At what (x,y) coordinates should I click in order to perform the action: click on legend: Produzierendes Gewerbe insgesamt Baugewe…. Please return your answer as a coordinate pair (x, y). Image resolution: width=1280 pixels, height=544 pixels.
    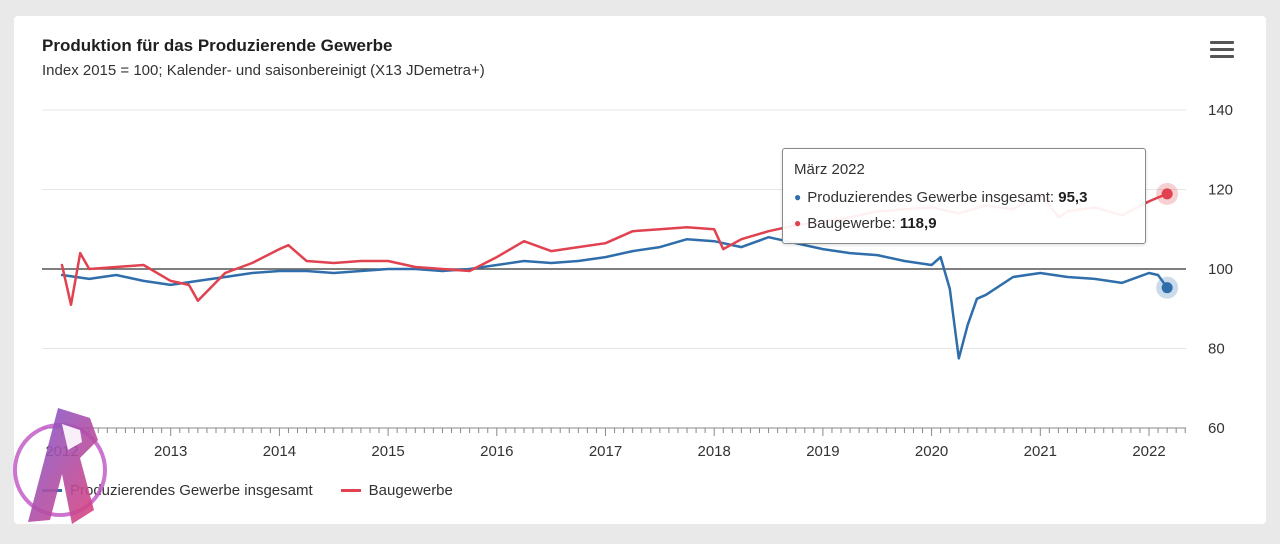
    Looking at the image, I should click on (261, 490).